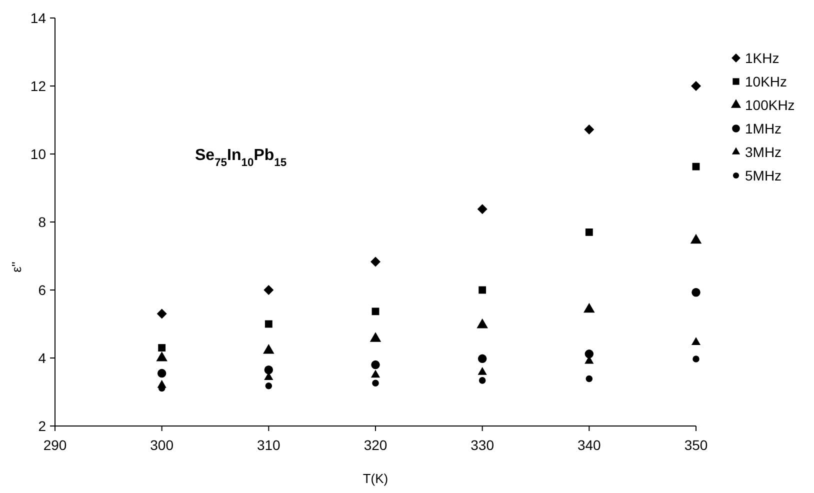 This screenshot has height=493, width=814. Describe the element at coordinates (763, 128) in the screenshot. I see `legend-label: 1MHz` at that location.